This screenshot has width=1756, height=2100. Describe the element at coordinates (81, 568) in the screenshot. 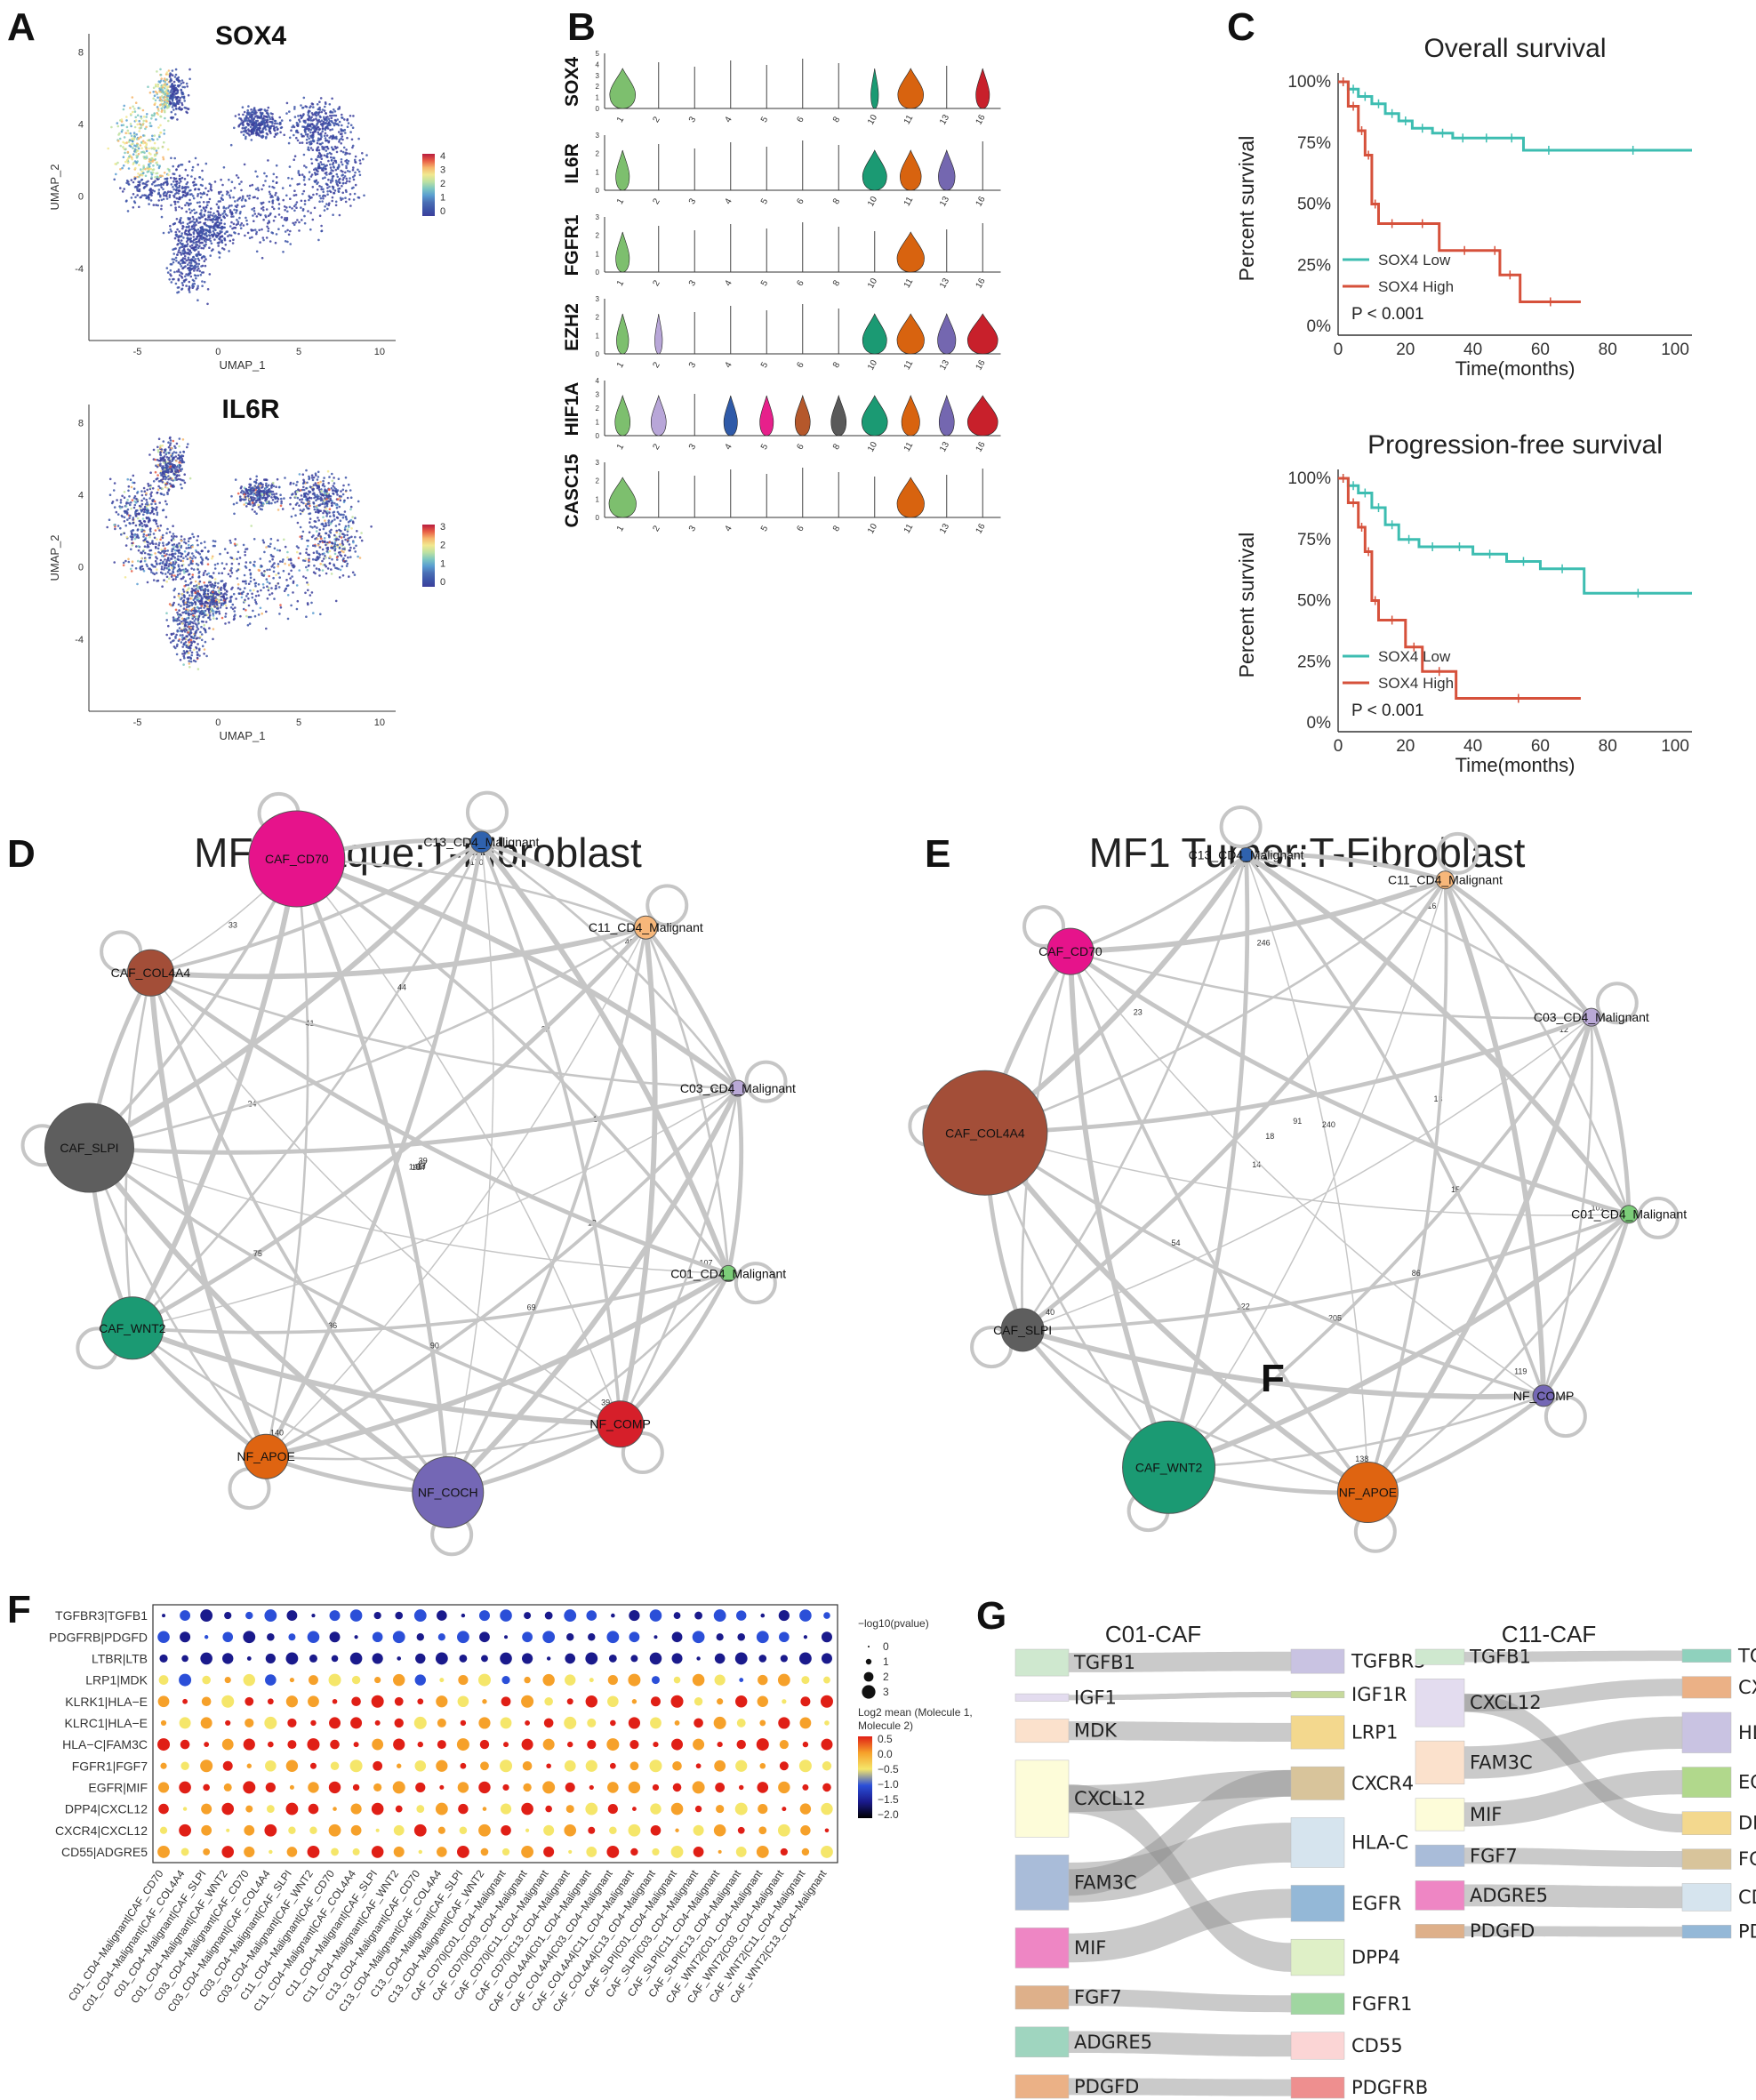

I see `umap-y-tick: 0` at that location.